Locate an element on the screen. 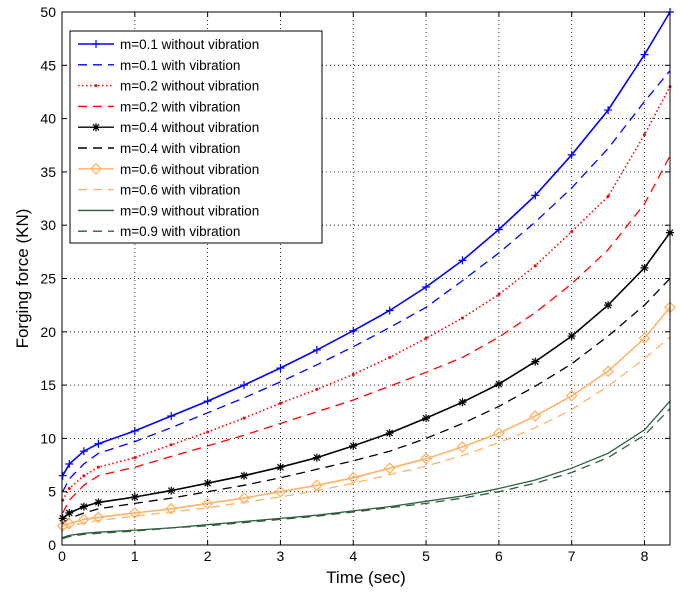 The height and width of the screenshot is (592, 681). y-axis-label: Forging force (KN) is located at coordinates (22, 279).